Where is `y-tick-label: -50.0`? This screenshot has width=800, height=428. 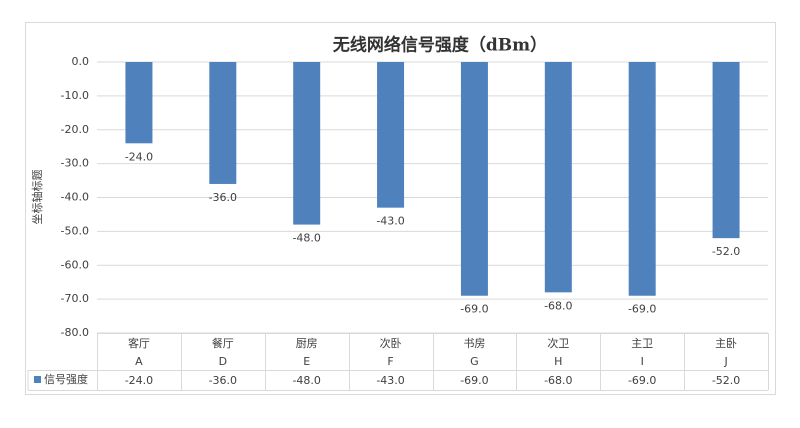
y-tick-label: -50.0 is located at coordinates (75, 230).